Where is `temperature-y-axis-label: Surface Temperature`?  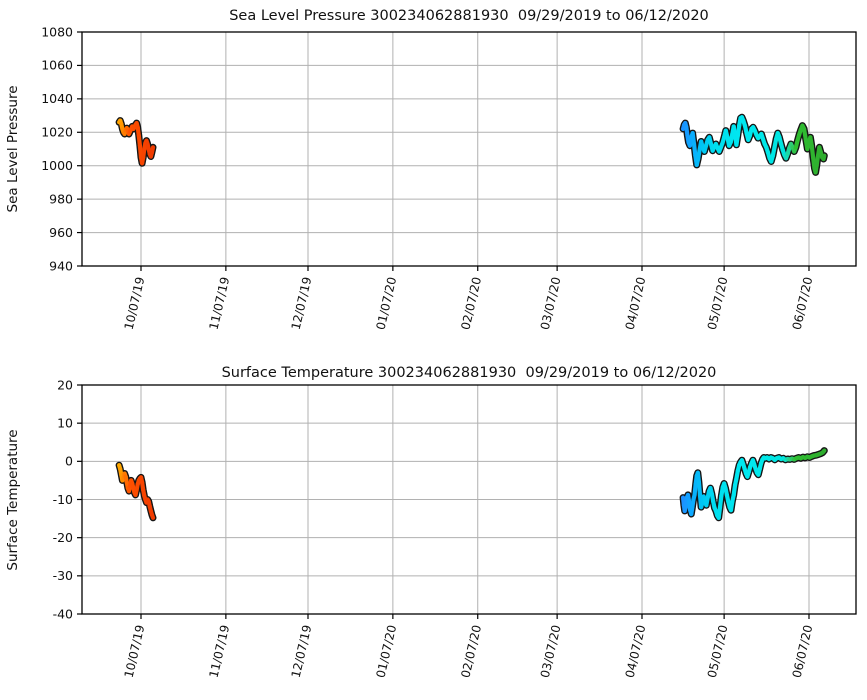
temperature-y-axis-label: Surface Temperature is located at coordinates (13, 499).